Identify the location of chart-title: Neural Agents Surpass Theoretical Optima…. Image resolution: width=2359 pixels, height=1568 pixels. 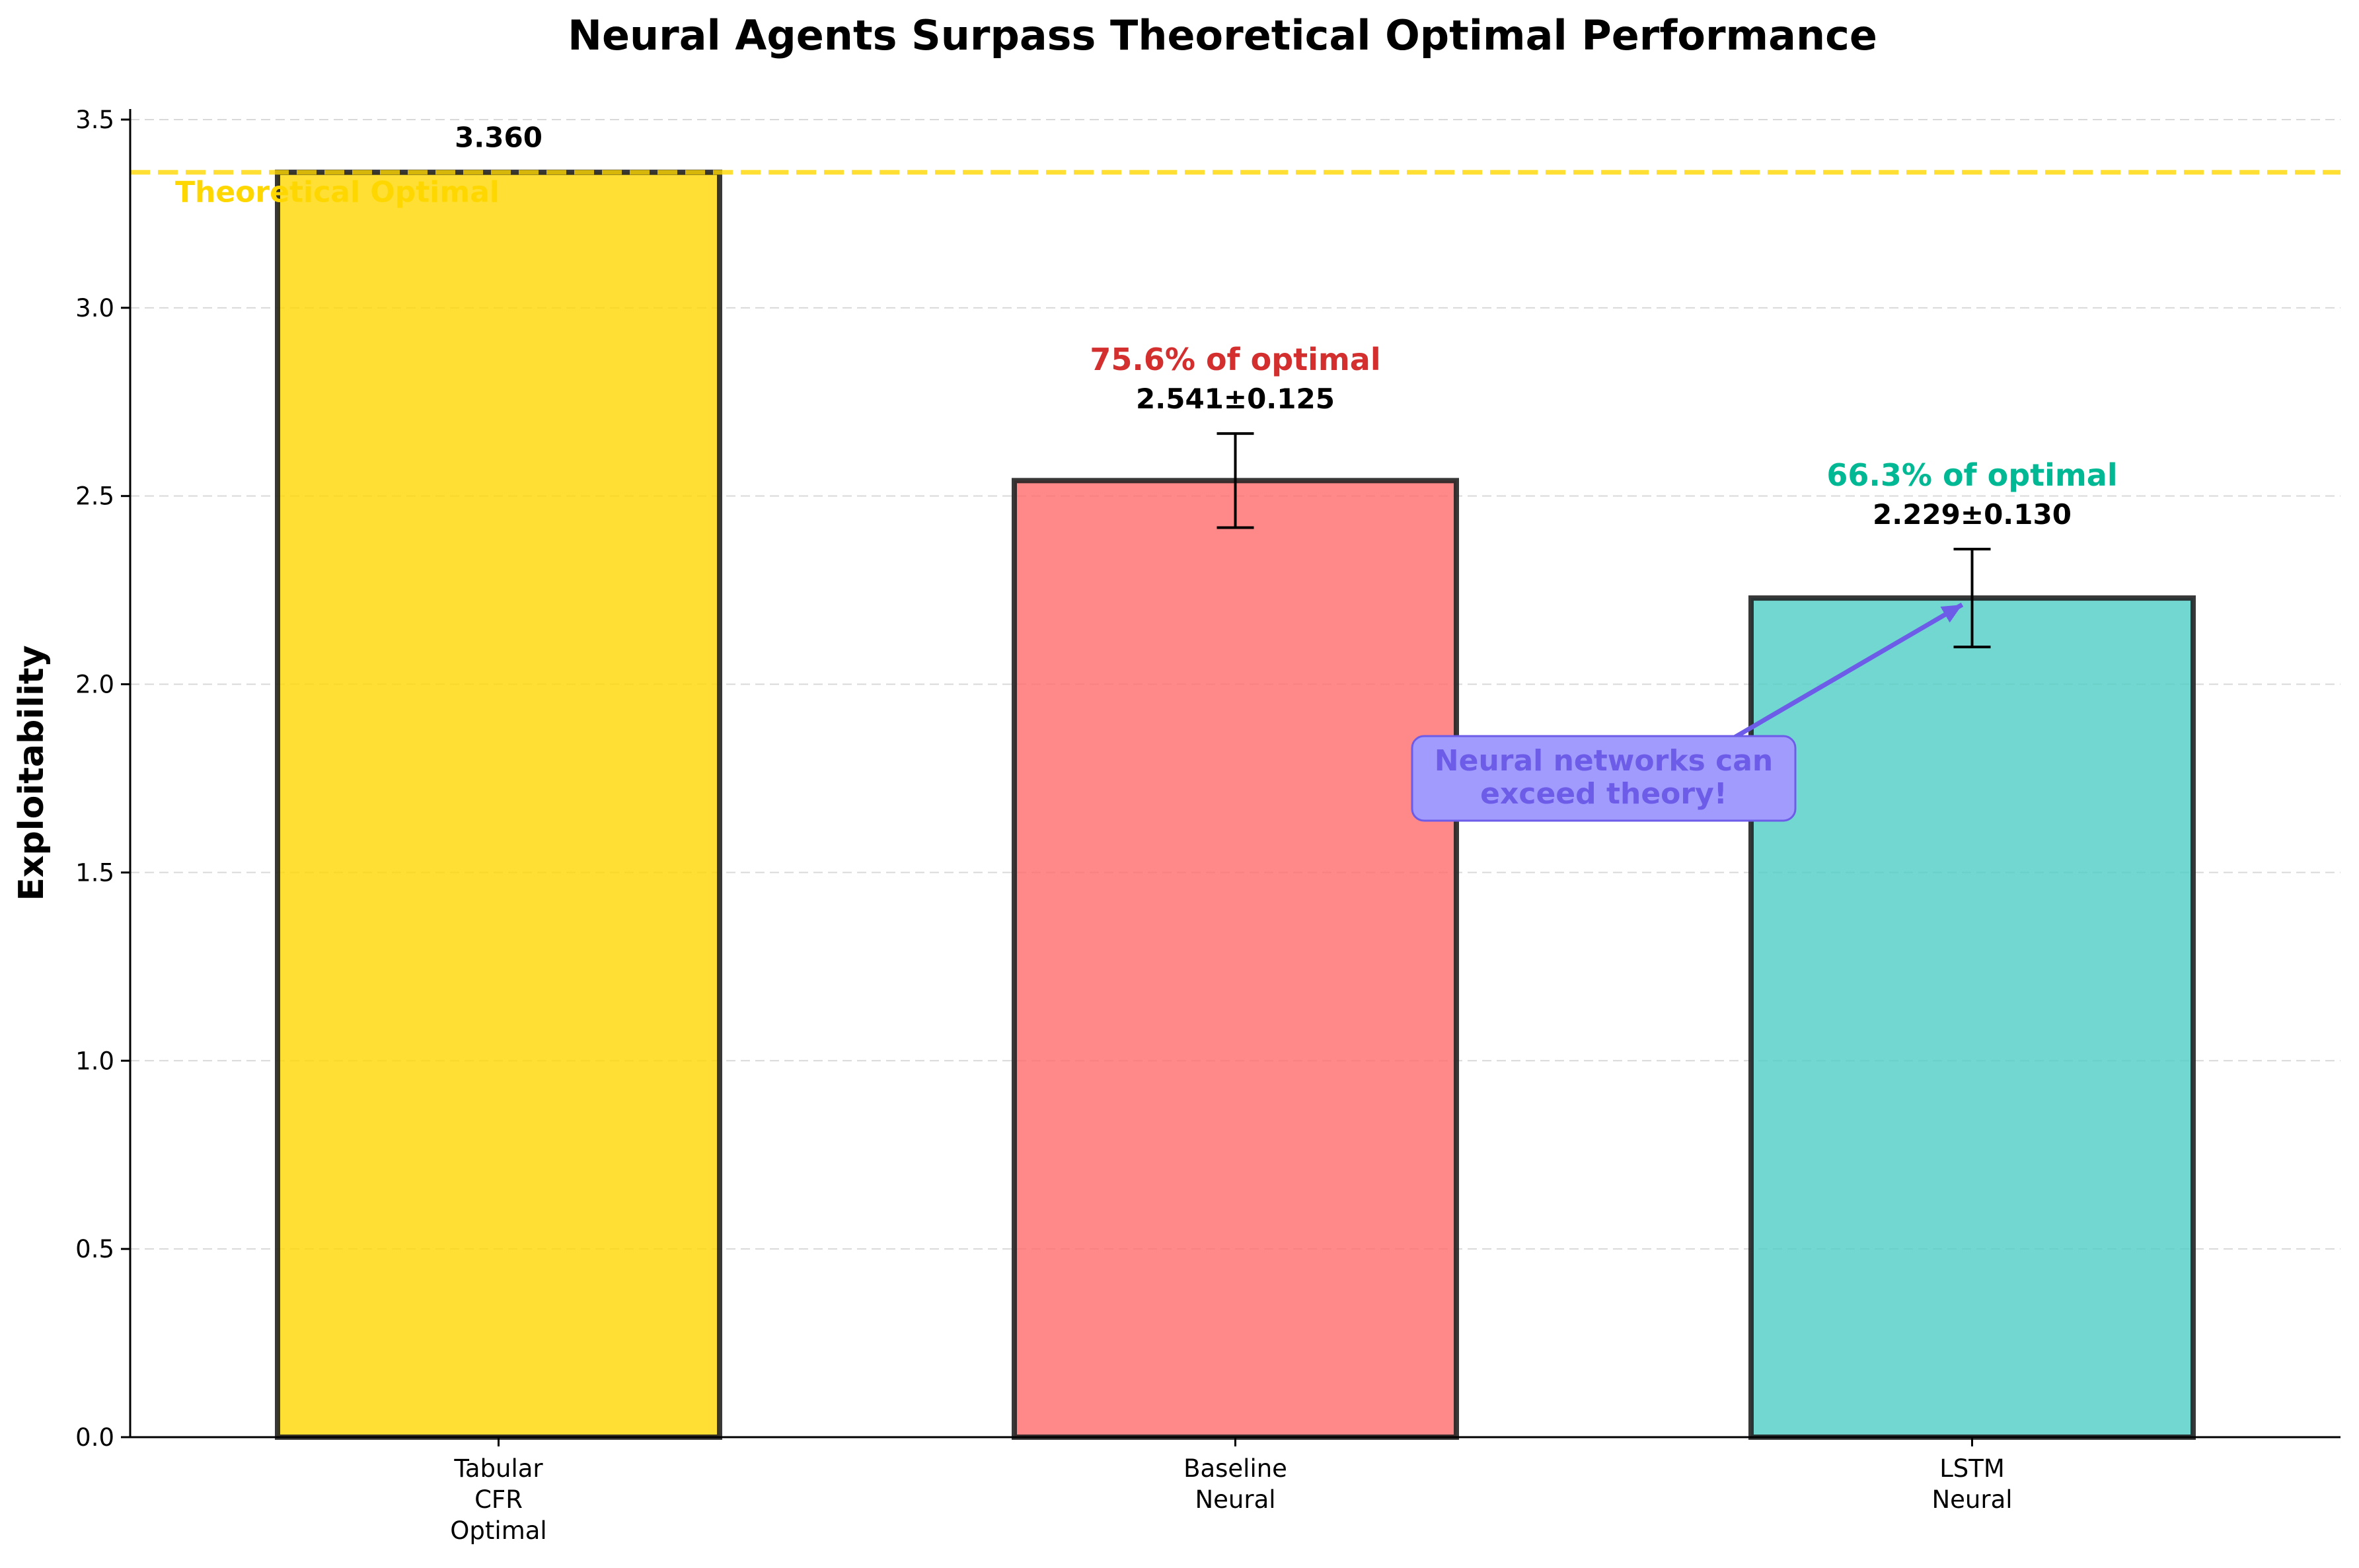
(1222, 35).